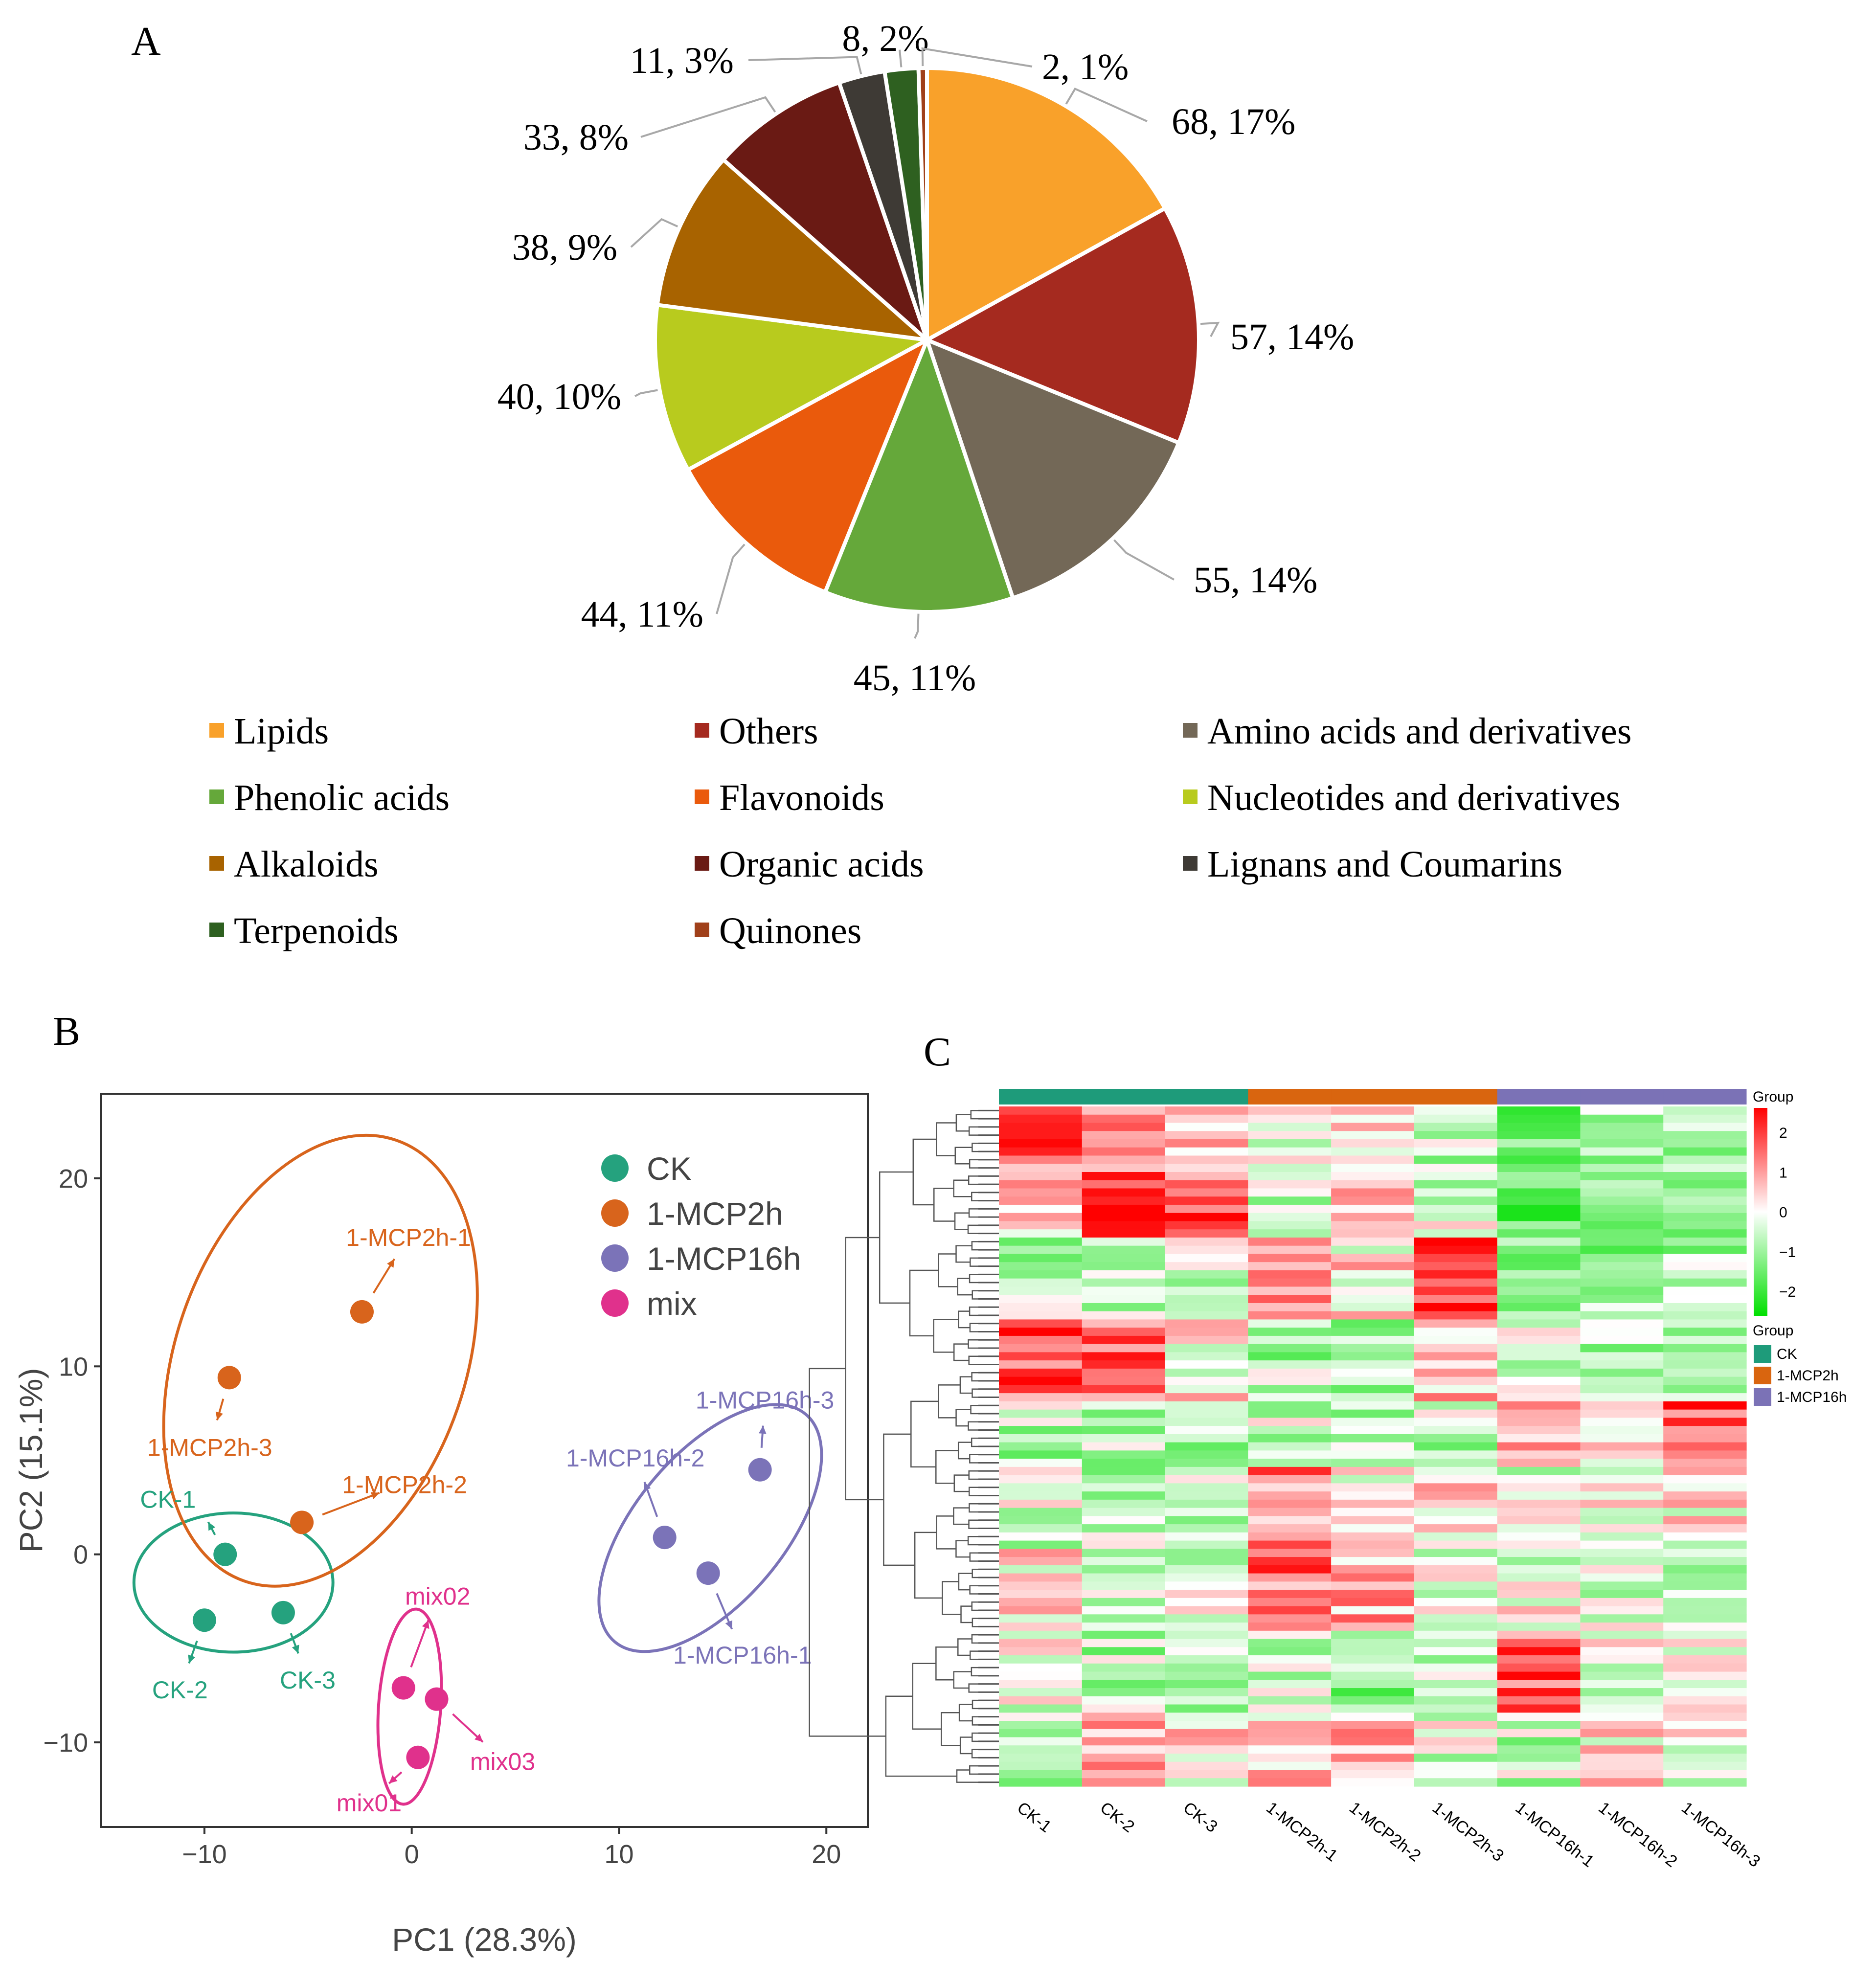  I want to click on legend-entry: Alkaloids, so click(307, 864).